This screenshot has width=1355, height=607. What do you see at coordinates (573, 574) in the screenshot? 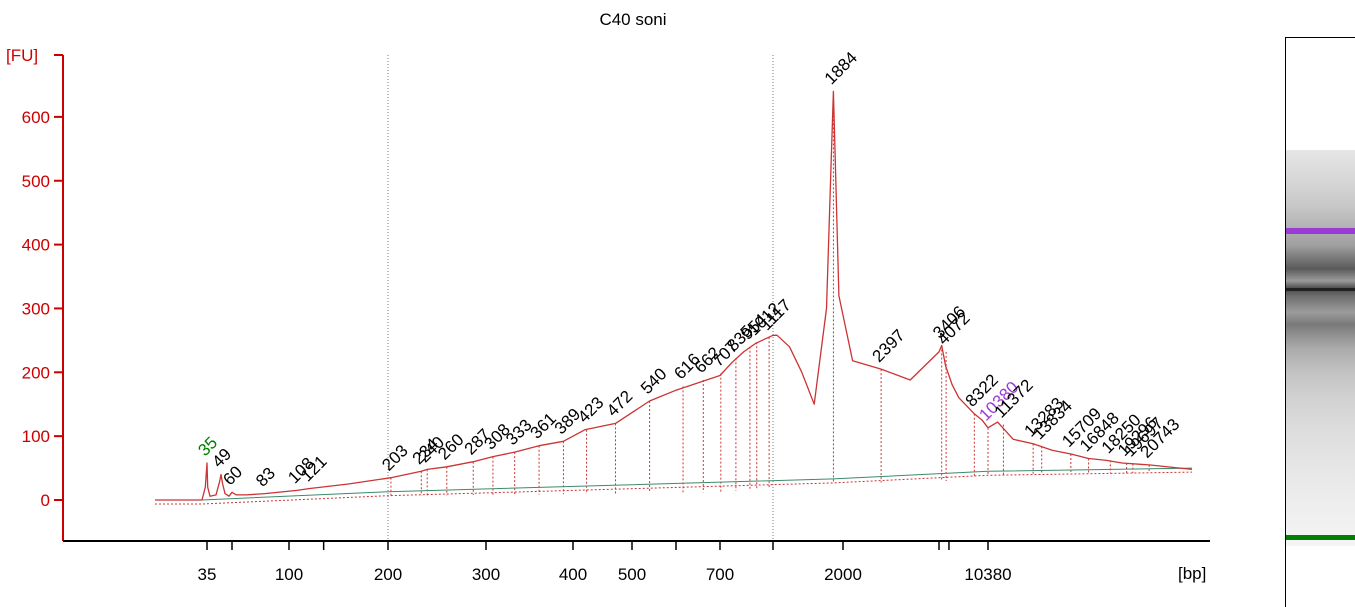
I see `x-tick-label: 400` at bounding box center [573, 574].